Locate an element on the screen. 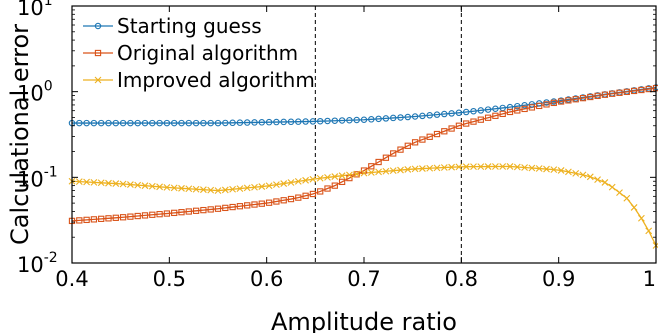 The height and width of the screenshot is (333, 658). y-tick-label: 10⁻² is located at coordinates (37, 263).